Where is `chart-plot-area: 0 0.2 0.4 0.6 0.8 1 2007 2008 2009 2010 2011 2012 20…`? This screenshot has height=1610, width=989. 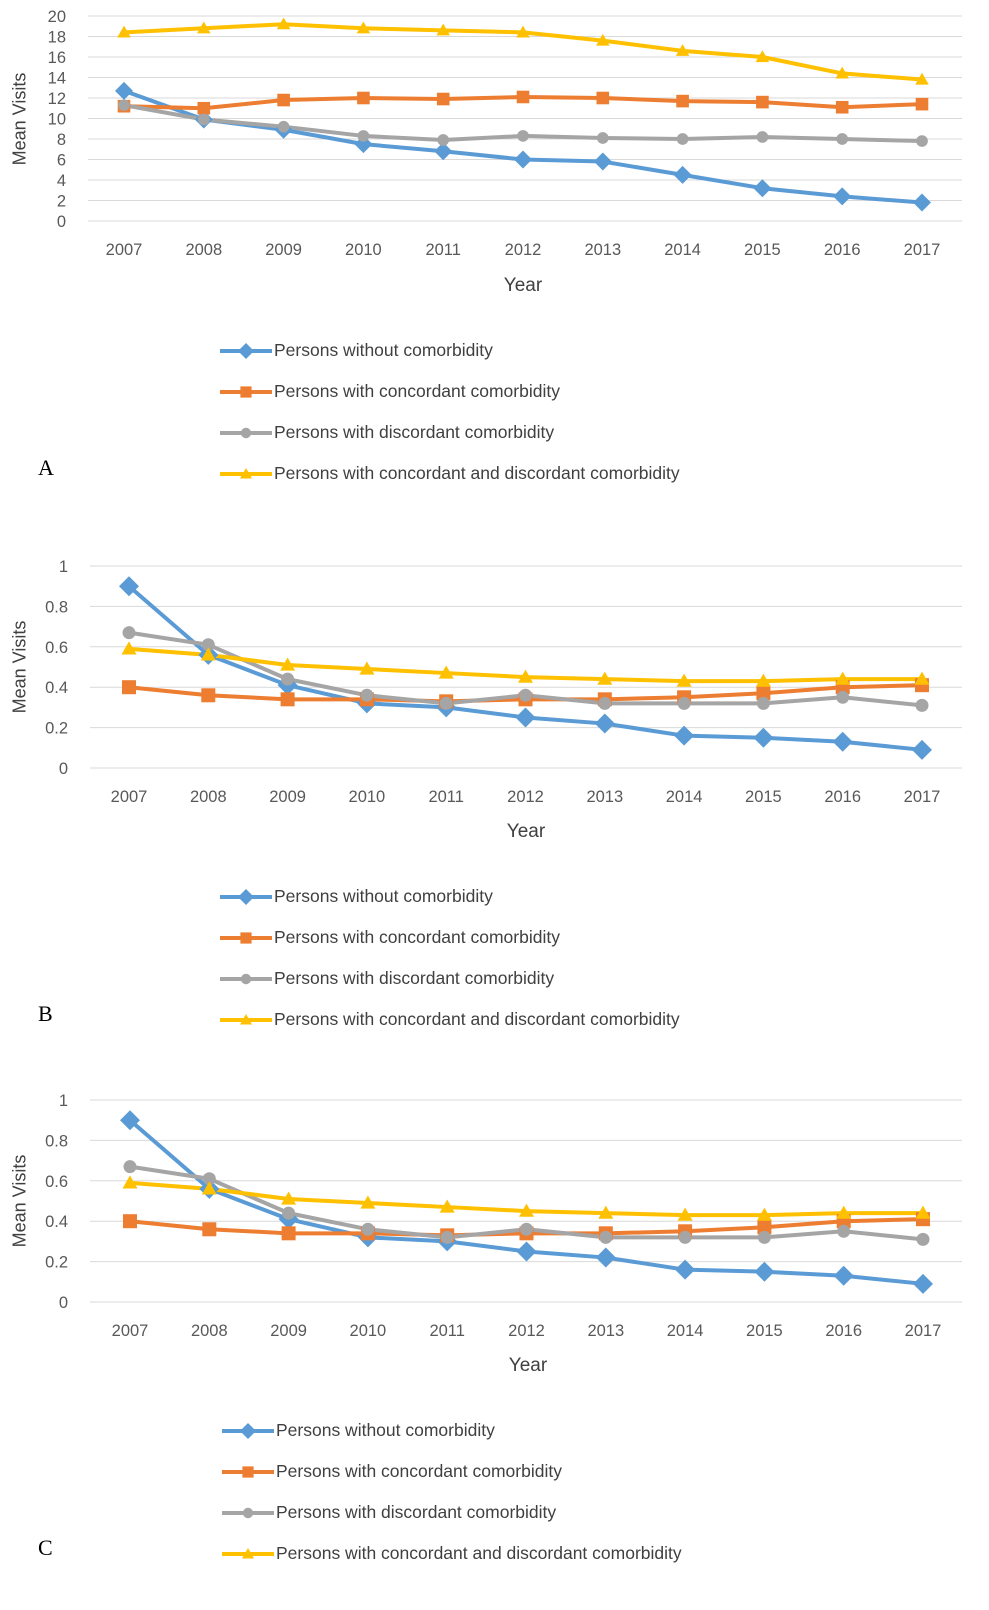 chart-plot-area: 0 0.2 0.4 0.6 0.8 1 2007 2008 2009 2010 2011 2012 20… is located at coordinates (503, 682).